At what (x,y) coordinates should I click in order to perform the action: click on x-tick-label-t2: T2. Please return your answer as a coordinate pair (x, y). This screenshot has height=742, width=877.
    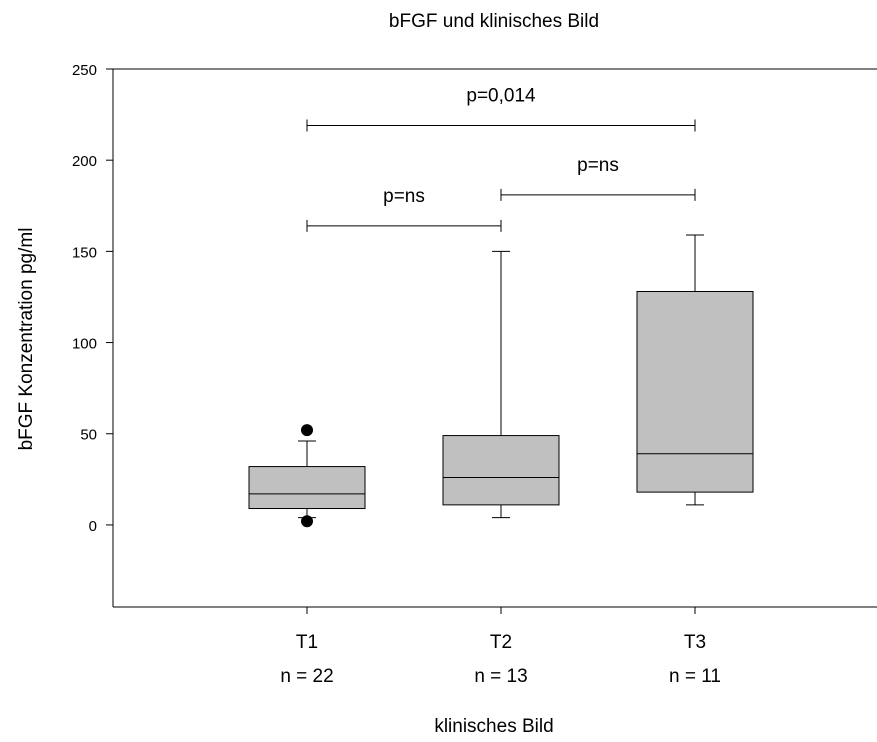
    Looking at the image, I should click on (501, 642).